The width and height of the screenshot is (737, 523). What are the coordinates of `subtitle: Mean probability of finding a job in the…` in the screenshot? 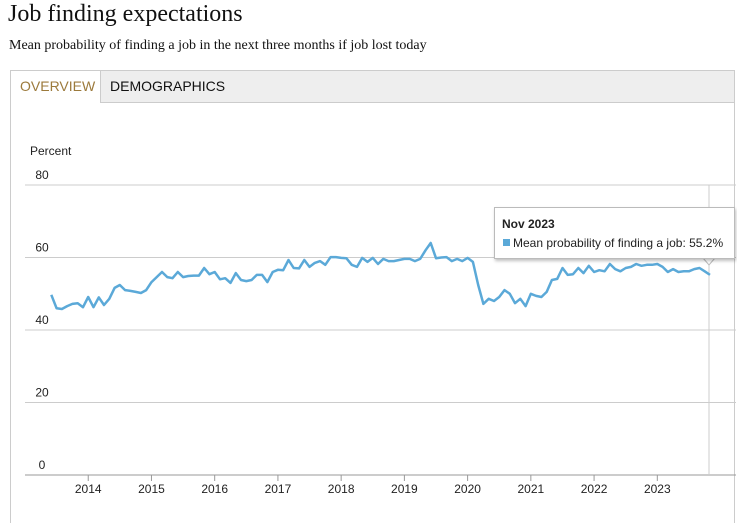 It's located at (218, 45).